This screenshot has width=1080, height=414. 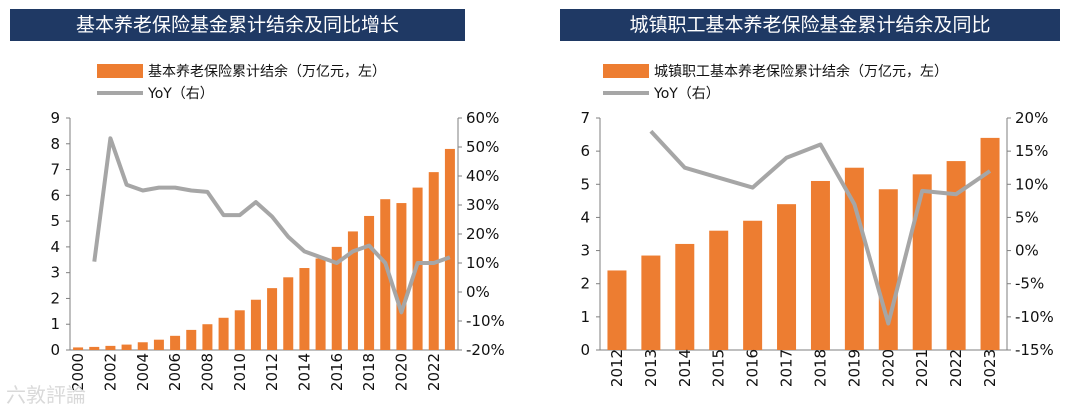 I want to click on bar-2003, so click(x=126, y=347).